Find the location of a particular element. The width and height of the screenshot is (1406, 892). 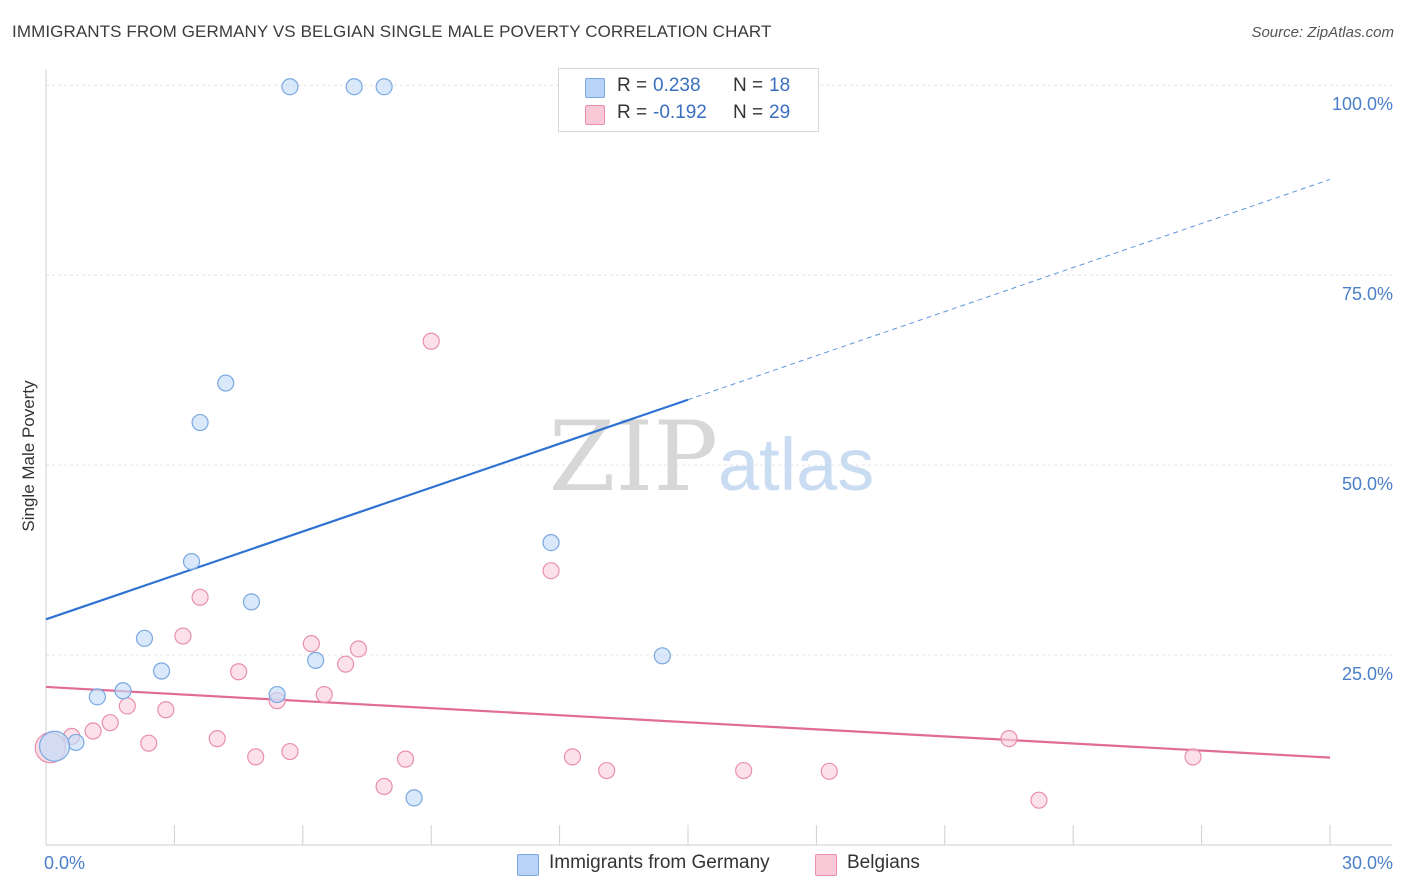

watermark-atlas: atlas is located at coordinates (796, 464).